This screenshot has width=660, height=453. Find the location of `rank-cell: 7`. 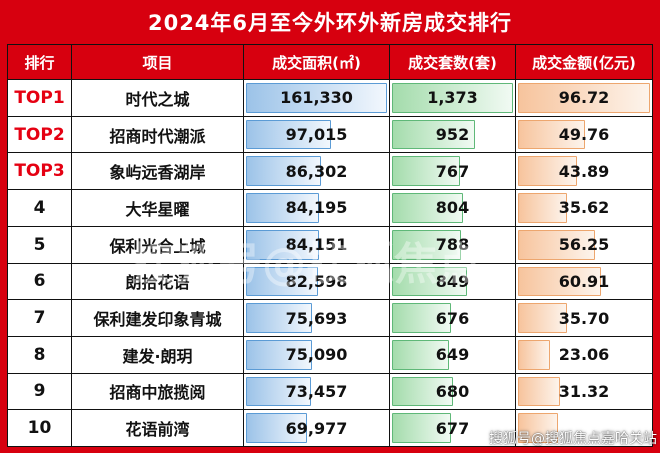

rank-cell: 7 is located at coordinates (40, 318).